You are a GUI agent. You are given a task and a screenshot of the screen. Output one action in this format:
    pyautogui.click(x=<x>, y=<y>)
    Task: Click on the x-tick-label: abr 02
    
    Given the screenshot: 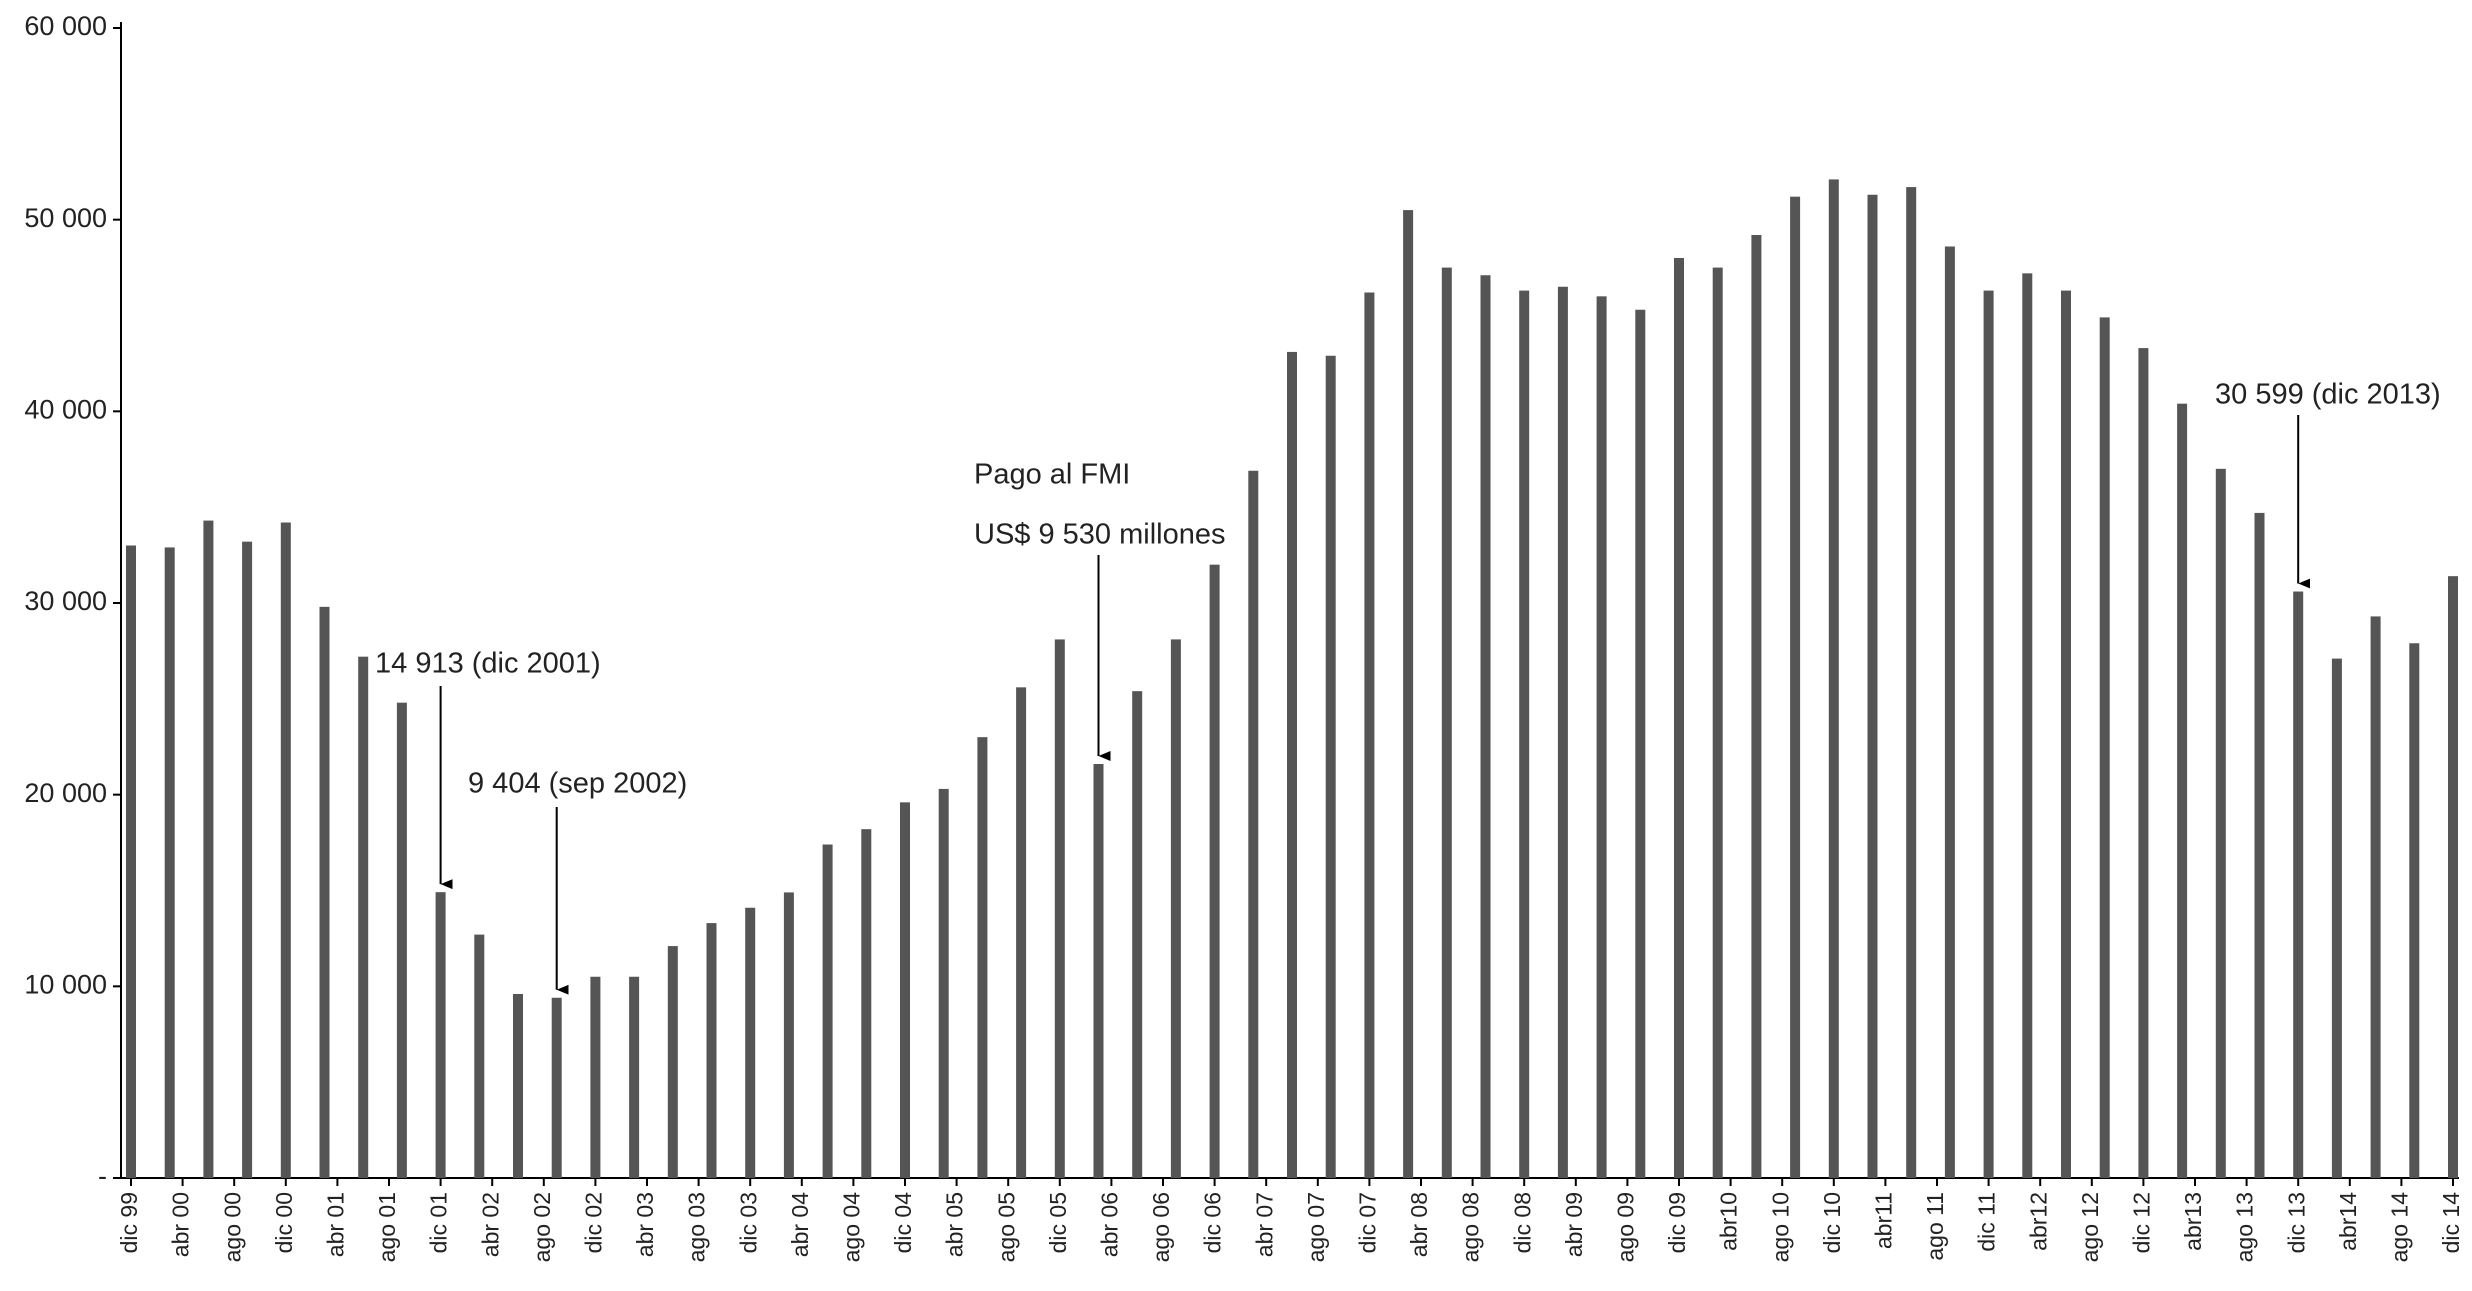 What is the action you would take?
    pyautogui.click(x=490, y=1224)
    